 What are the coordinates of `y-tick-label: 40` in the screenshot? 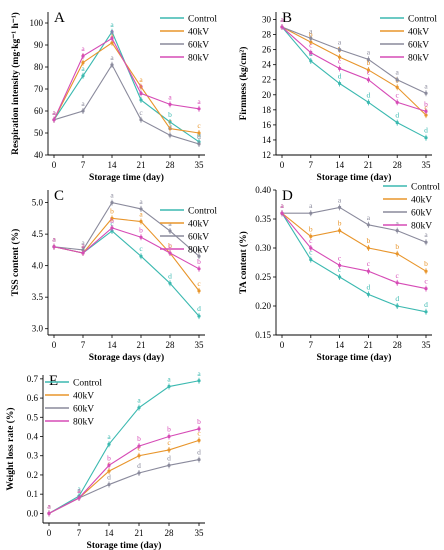 It's located at (39, 155).